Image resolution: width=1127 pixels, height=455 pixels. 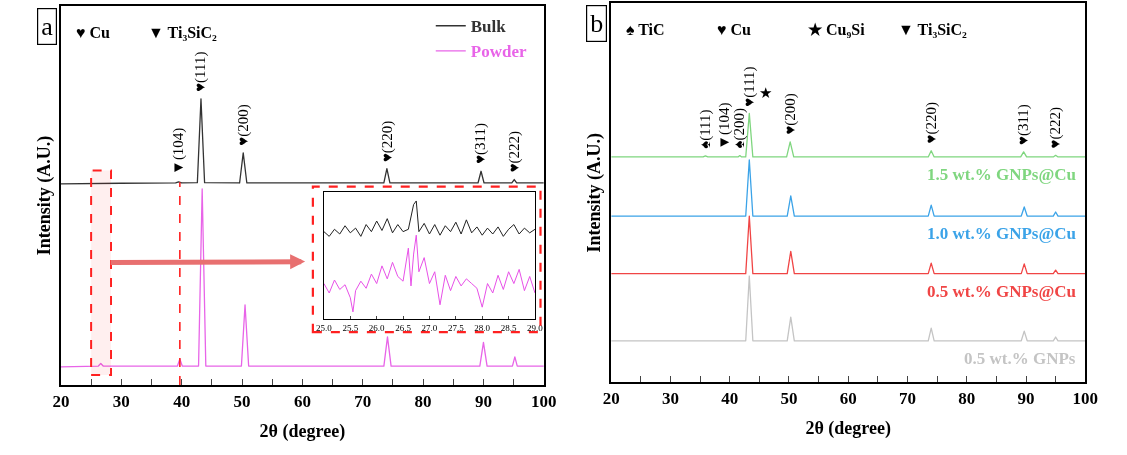 I want to click on series-label: 0.5 wt.% GNPs@Cu, so click(x=1001, y=291).